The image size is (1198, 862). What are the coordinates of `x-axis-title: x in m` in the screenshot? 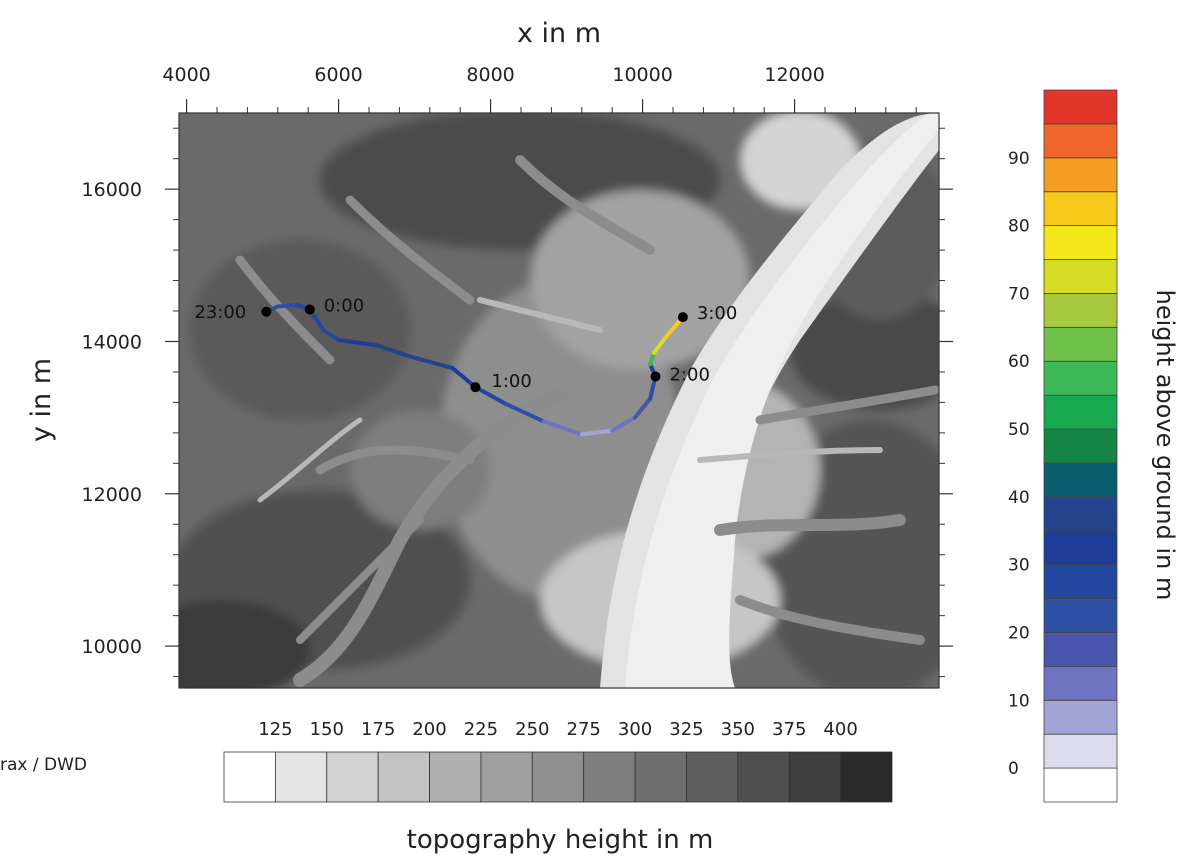 It's located at (559, 33).